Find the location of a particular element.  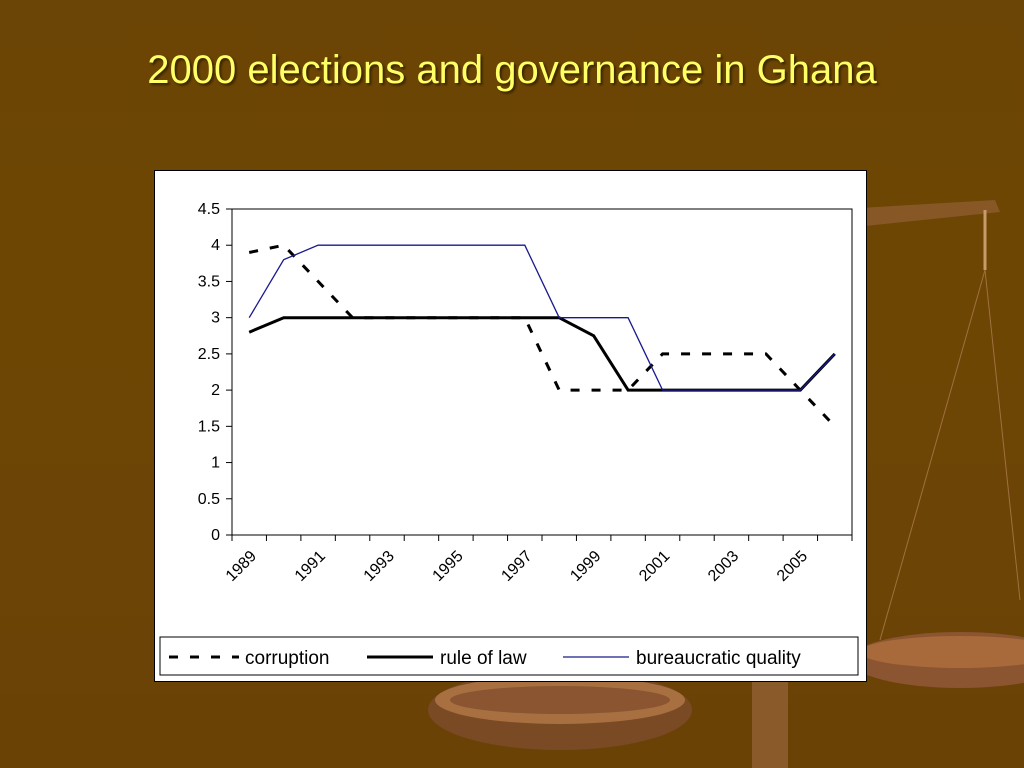

series-lines is located at coordinates (542, 335).